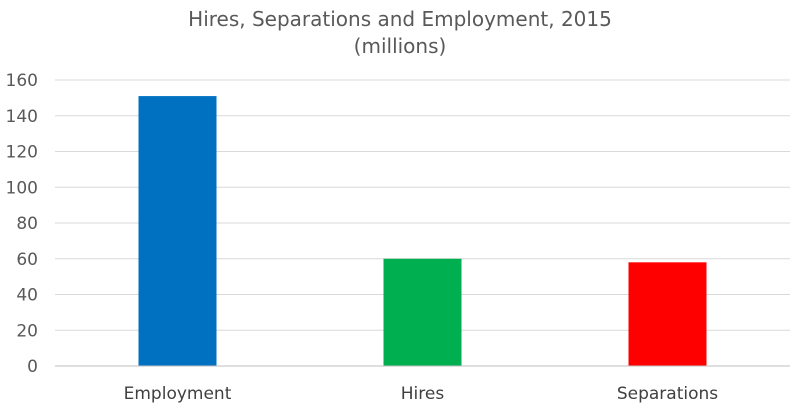 Image resolution: width=800 pixels, height=412 pixels. What do you see at coordinates (178, 394) in the screenshot?
I see `x-category-label: Employment` at bounding box center [178, 394].